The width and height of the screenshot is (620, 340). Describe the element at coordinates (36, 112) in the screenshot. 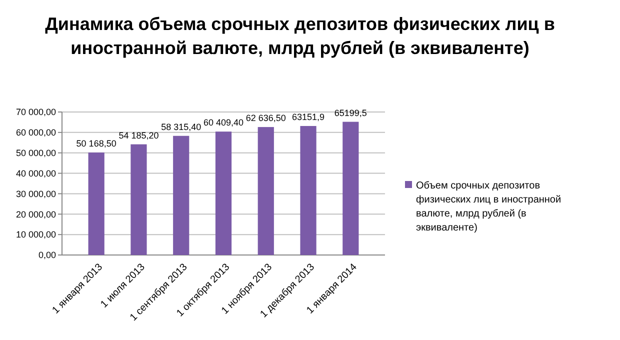

I see `y-tick-label: 70 000,00` at that location.